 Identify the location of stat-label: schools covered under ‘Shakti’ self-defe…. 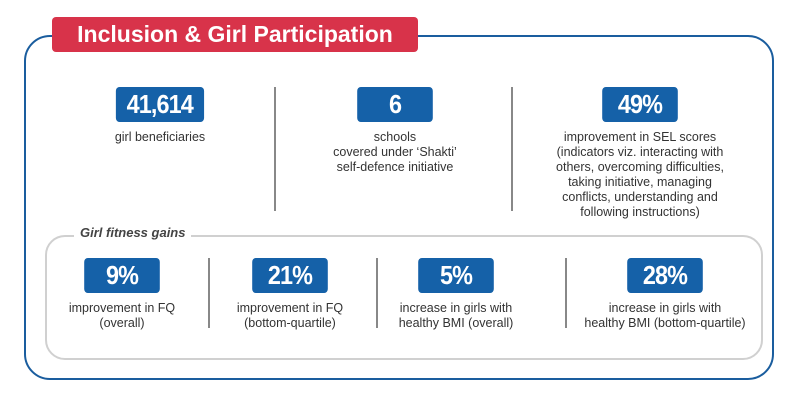
(395, 152).